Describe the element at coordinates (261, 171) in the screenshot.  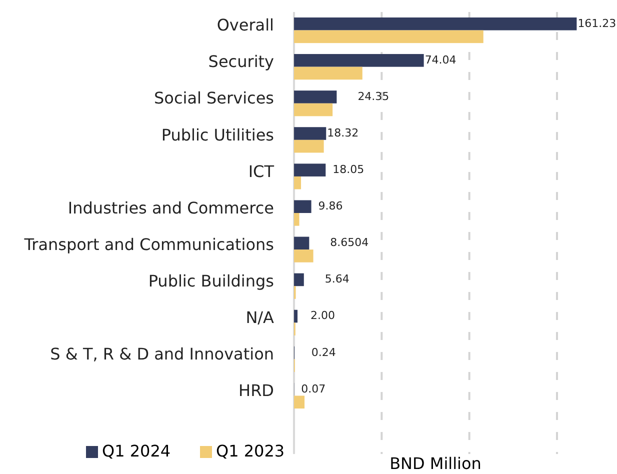
I see `y-tick-label: ICT` at that location.